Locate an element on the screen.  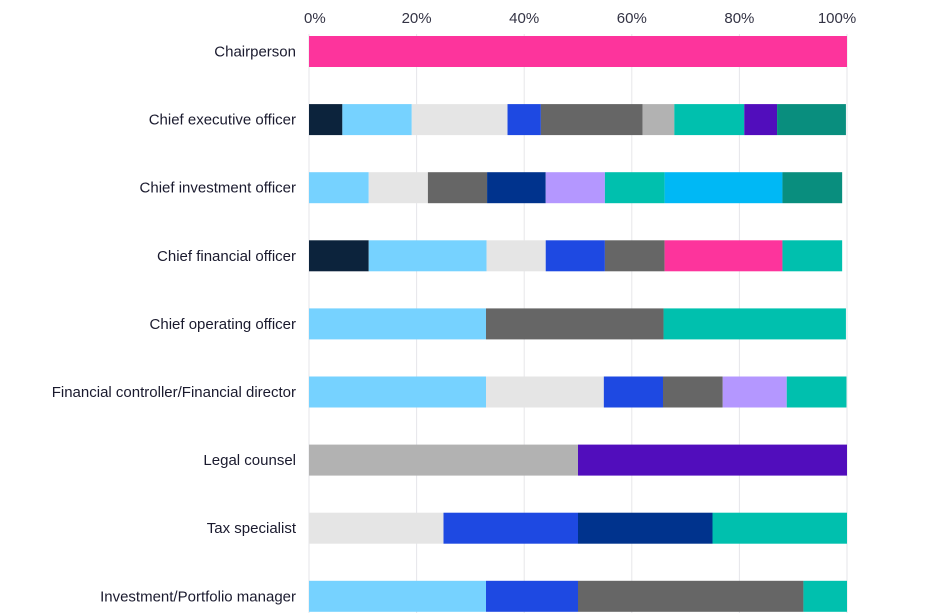
category-label: Chief operating officer is located at coordinates (223, 324).